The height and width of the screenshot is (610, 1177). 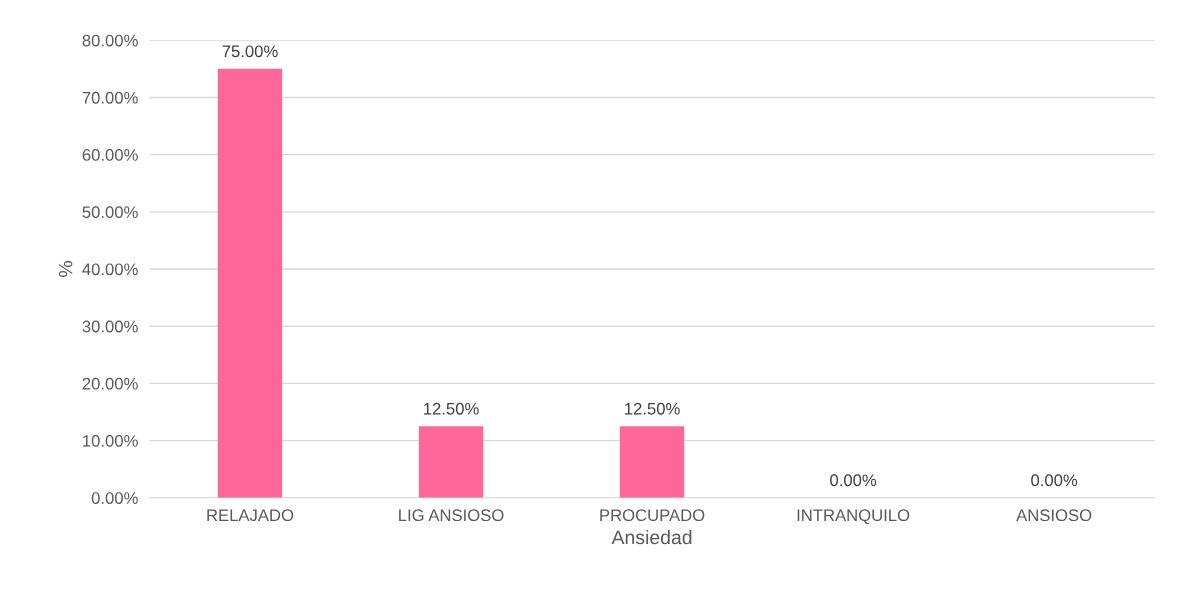 I want to click on data-label: 75.00%, so click(x=250, y=51).